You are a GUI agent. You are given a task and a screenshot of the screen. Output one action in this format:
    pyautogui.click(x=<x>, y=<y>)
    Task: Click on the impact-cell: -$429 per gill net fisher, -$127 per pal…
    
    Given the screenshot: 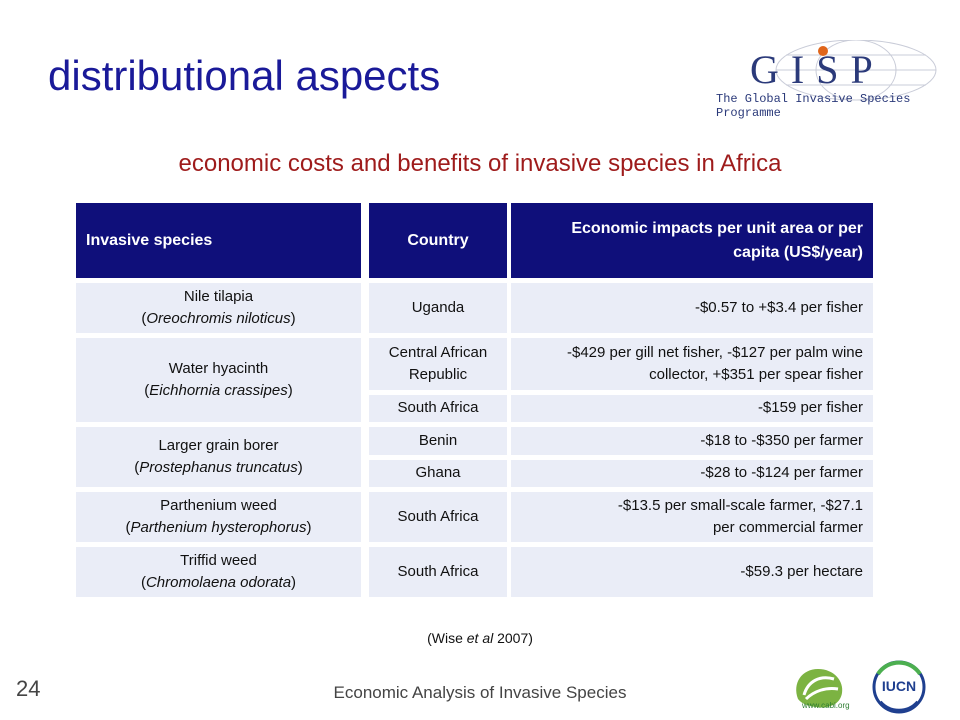 What is the action you would take?
    pyautogui.click(x=692, y=364)
    